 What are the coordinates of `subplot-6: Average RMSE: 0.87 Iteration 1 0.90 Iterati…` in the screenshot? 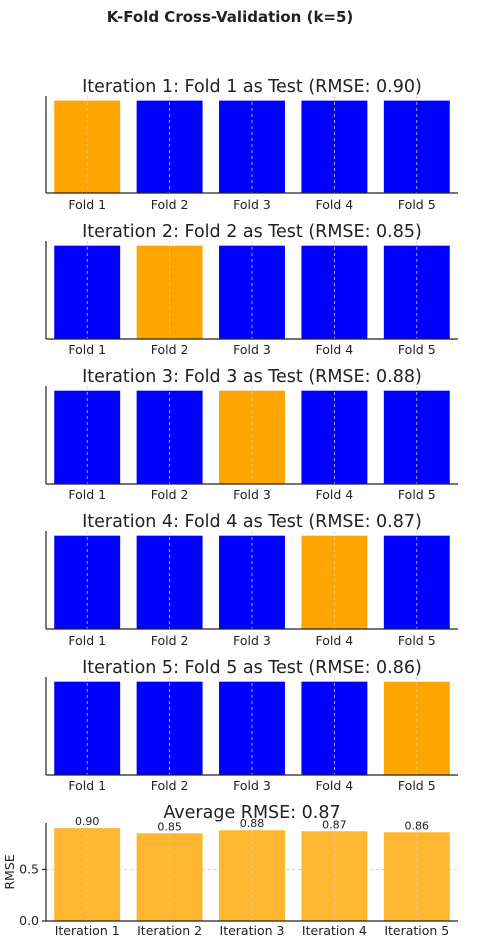 It's located at (230, 869).